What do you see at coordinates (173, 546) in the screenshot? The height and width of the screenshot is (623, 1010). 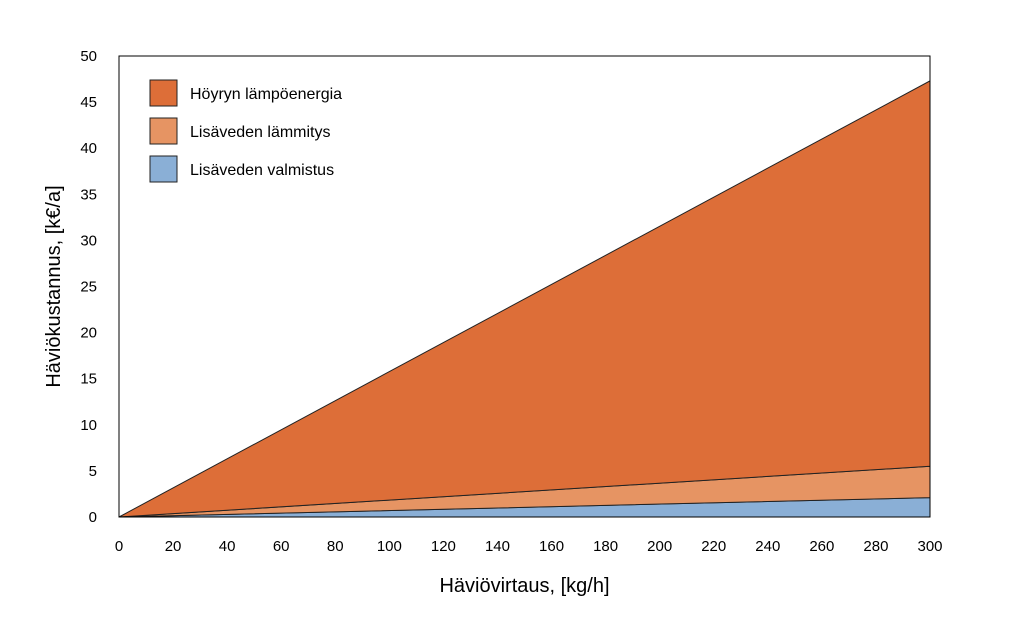 I see `x-tick-label: 20` at bounding box center [173, 546].